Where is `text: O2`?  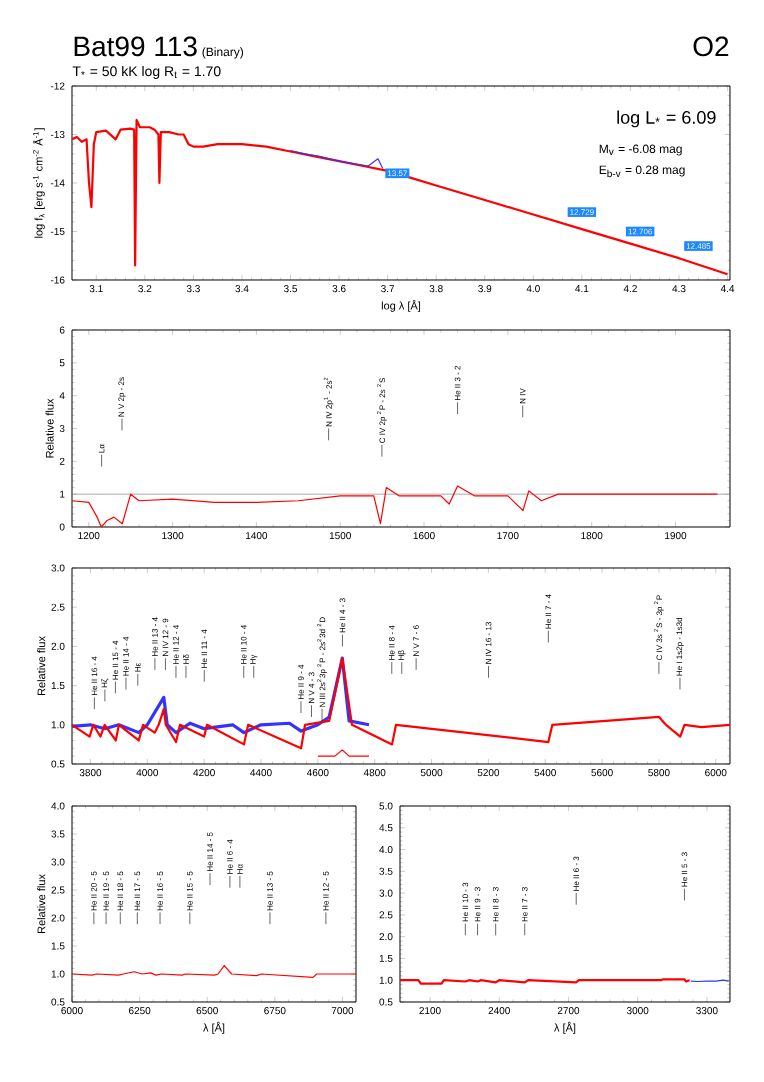
text: O2 is located at coordinates (711, 46).